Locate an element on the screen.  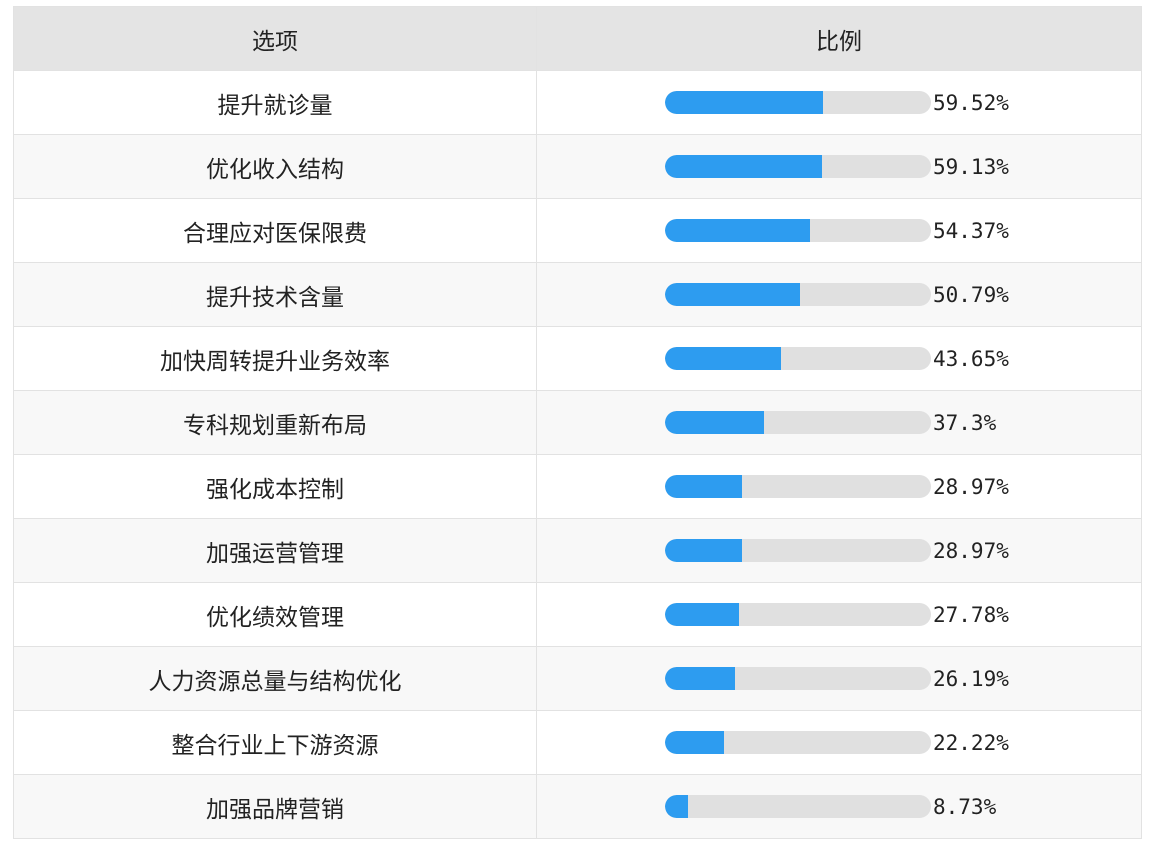
ratio-value-label: 22.22% is located at coordinates (971, 742).